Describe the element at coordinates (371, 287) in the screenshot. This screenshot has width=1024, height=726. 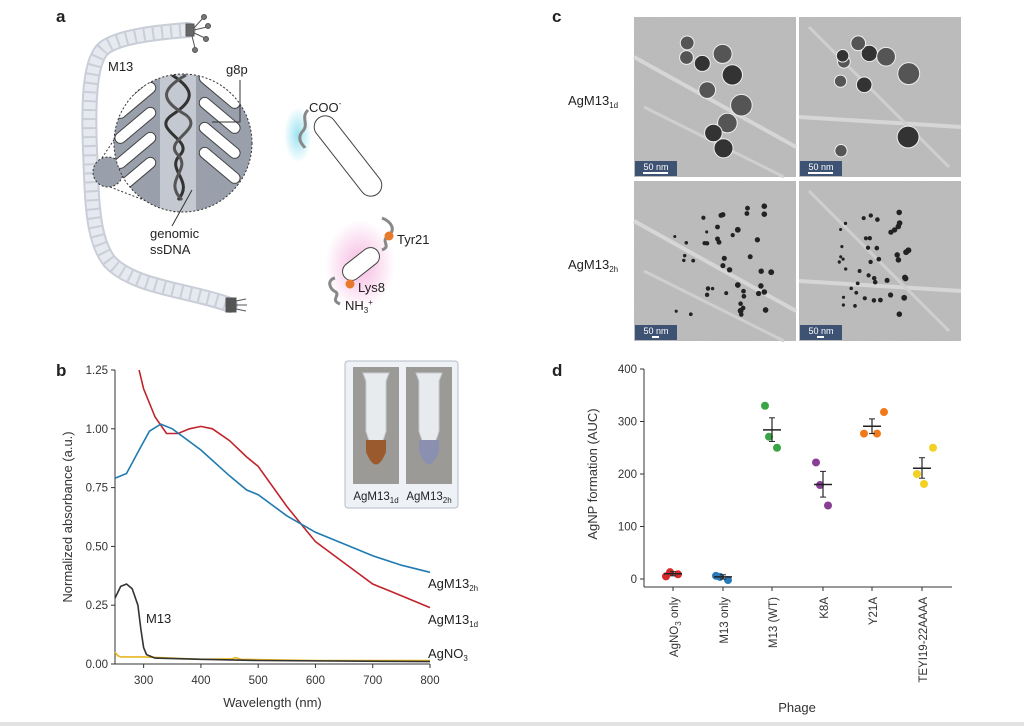
I see `lys8-label: Lys8` at that location.